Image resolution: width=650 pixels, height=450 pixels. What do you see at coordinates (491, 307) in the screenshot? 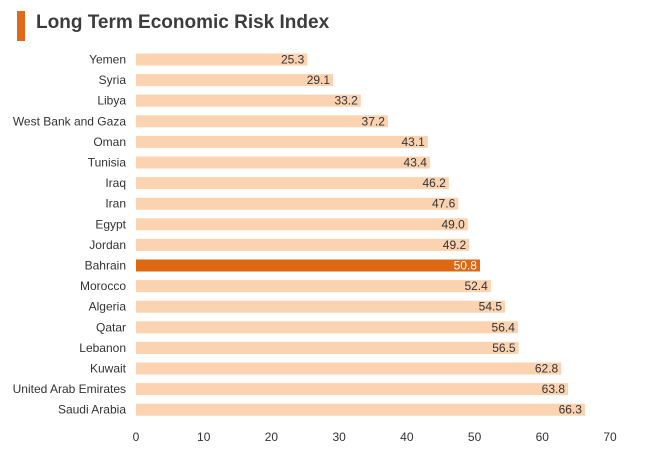
I see `value-label: 54.5` at bounding box center [491, 307].